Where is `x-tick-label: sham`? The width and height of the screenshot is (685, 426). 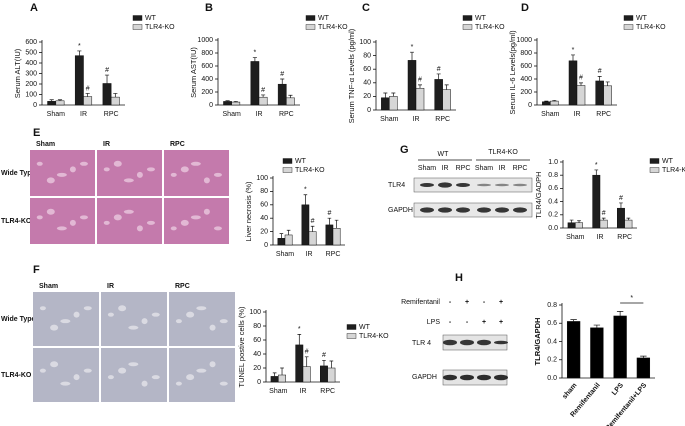 x-tick-label: sham is located at coordinates (569, 391).